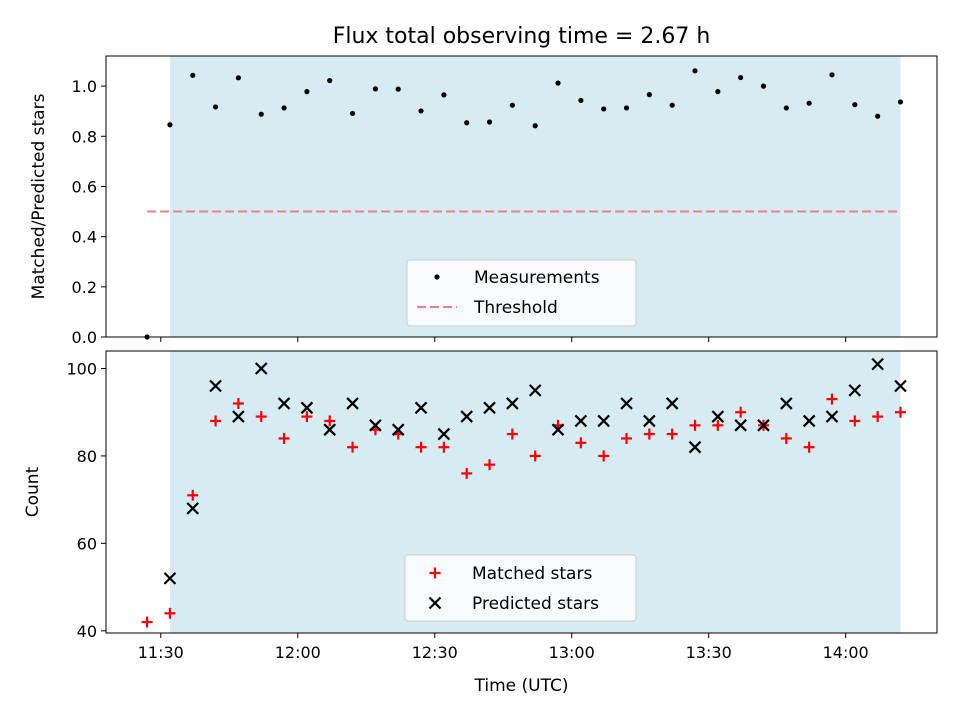 The height and width of the screenshot is (720, 960). I want to click on bottom-x-tick-label: 11:30, so click(161, 652).